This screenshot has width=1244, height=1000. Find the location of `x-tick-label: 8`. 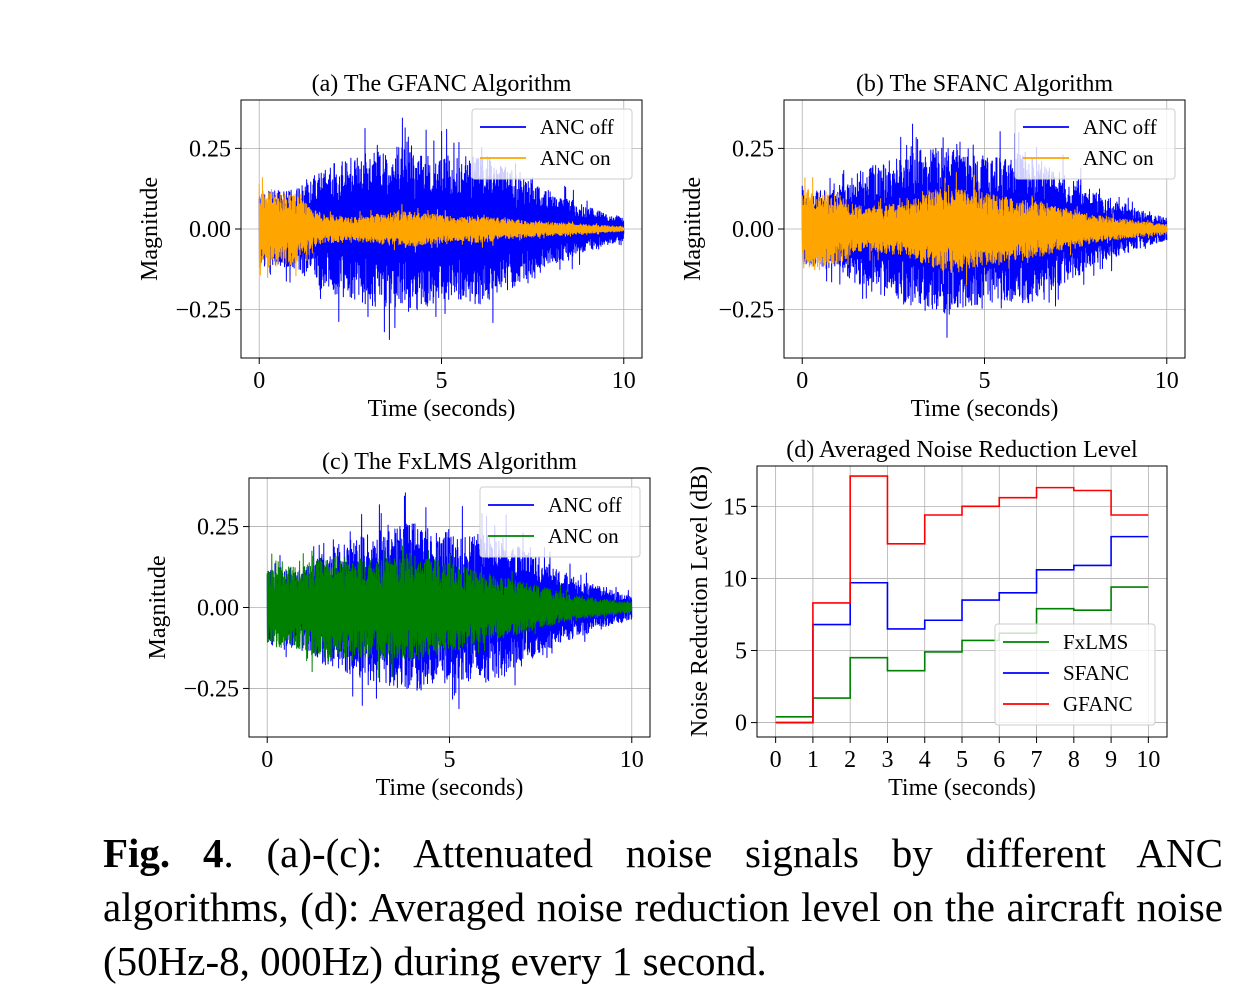

x-tick-label: 8 is located at coordinates (1074, 760).